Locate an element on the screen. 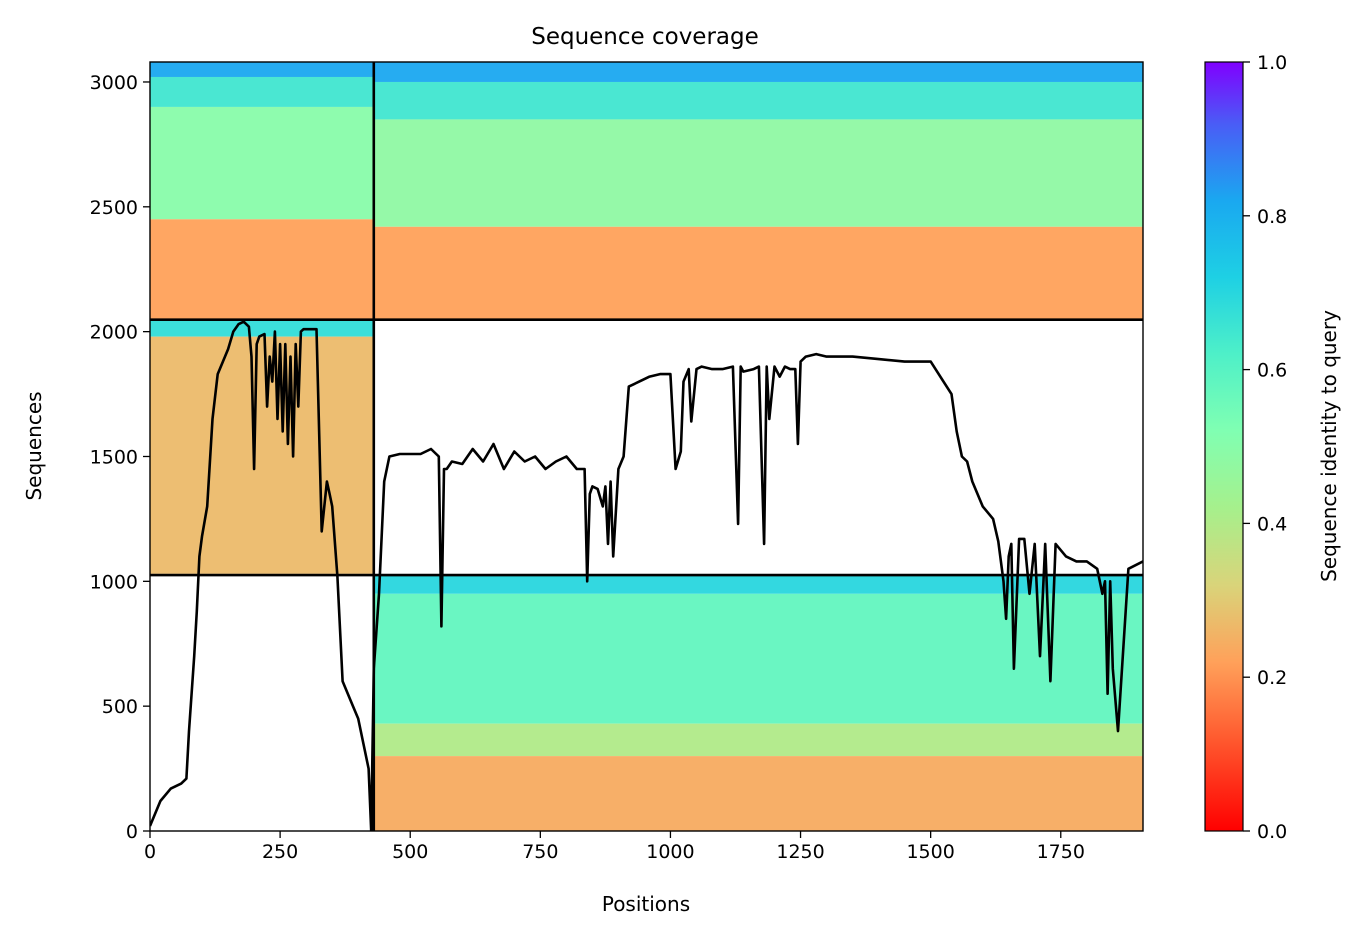 The width and height of the screenshot is (1364, 939). y-tick-label-0: 0 is located at coordinates (132, 832).